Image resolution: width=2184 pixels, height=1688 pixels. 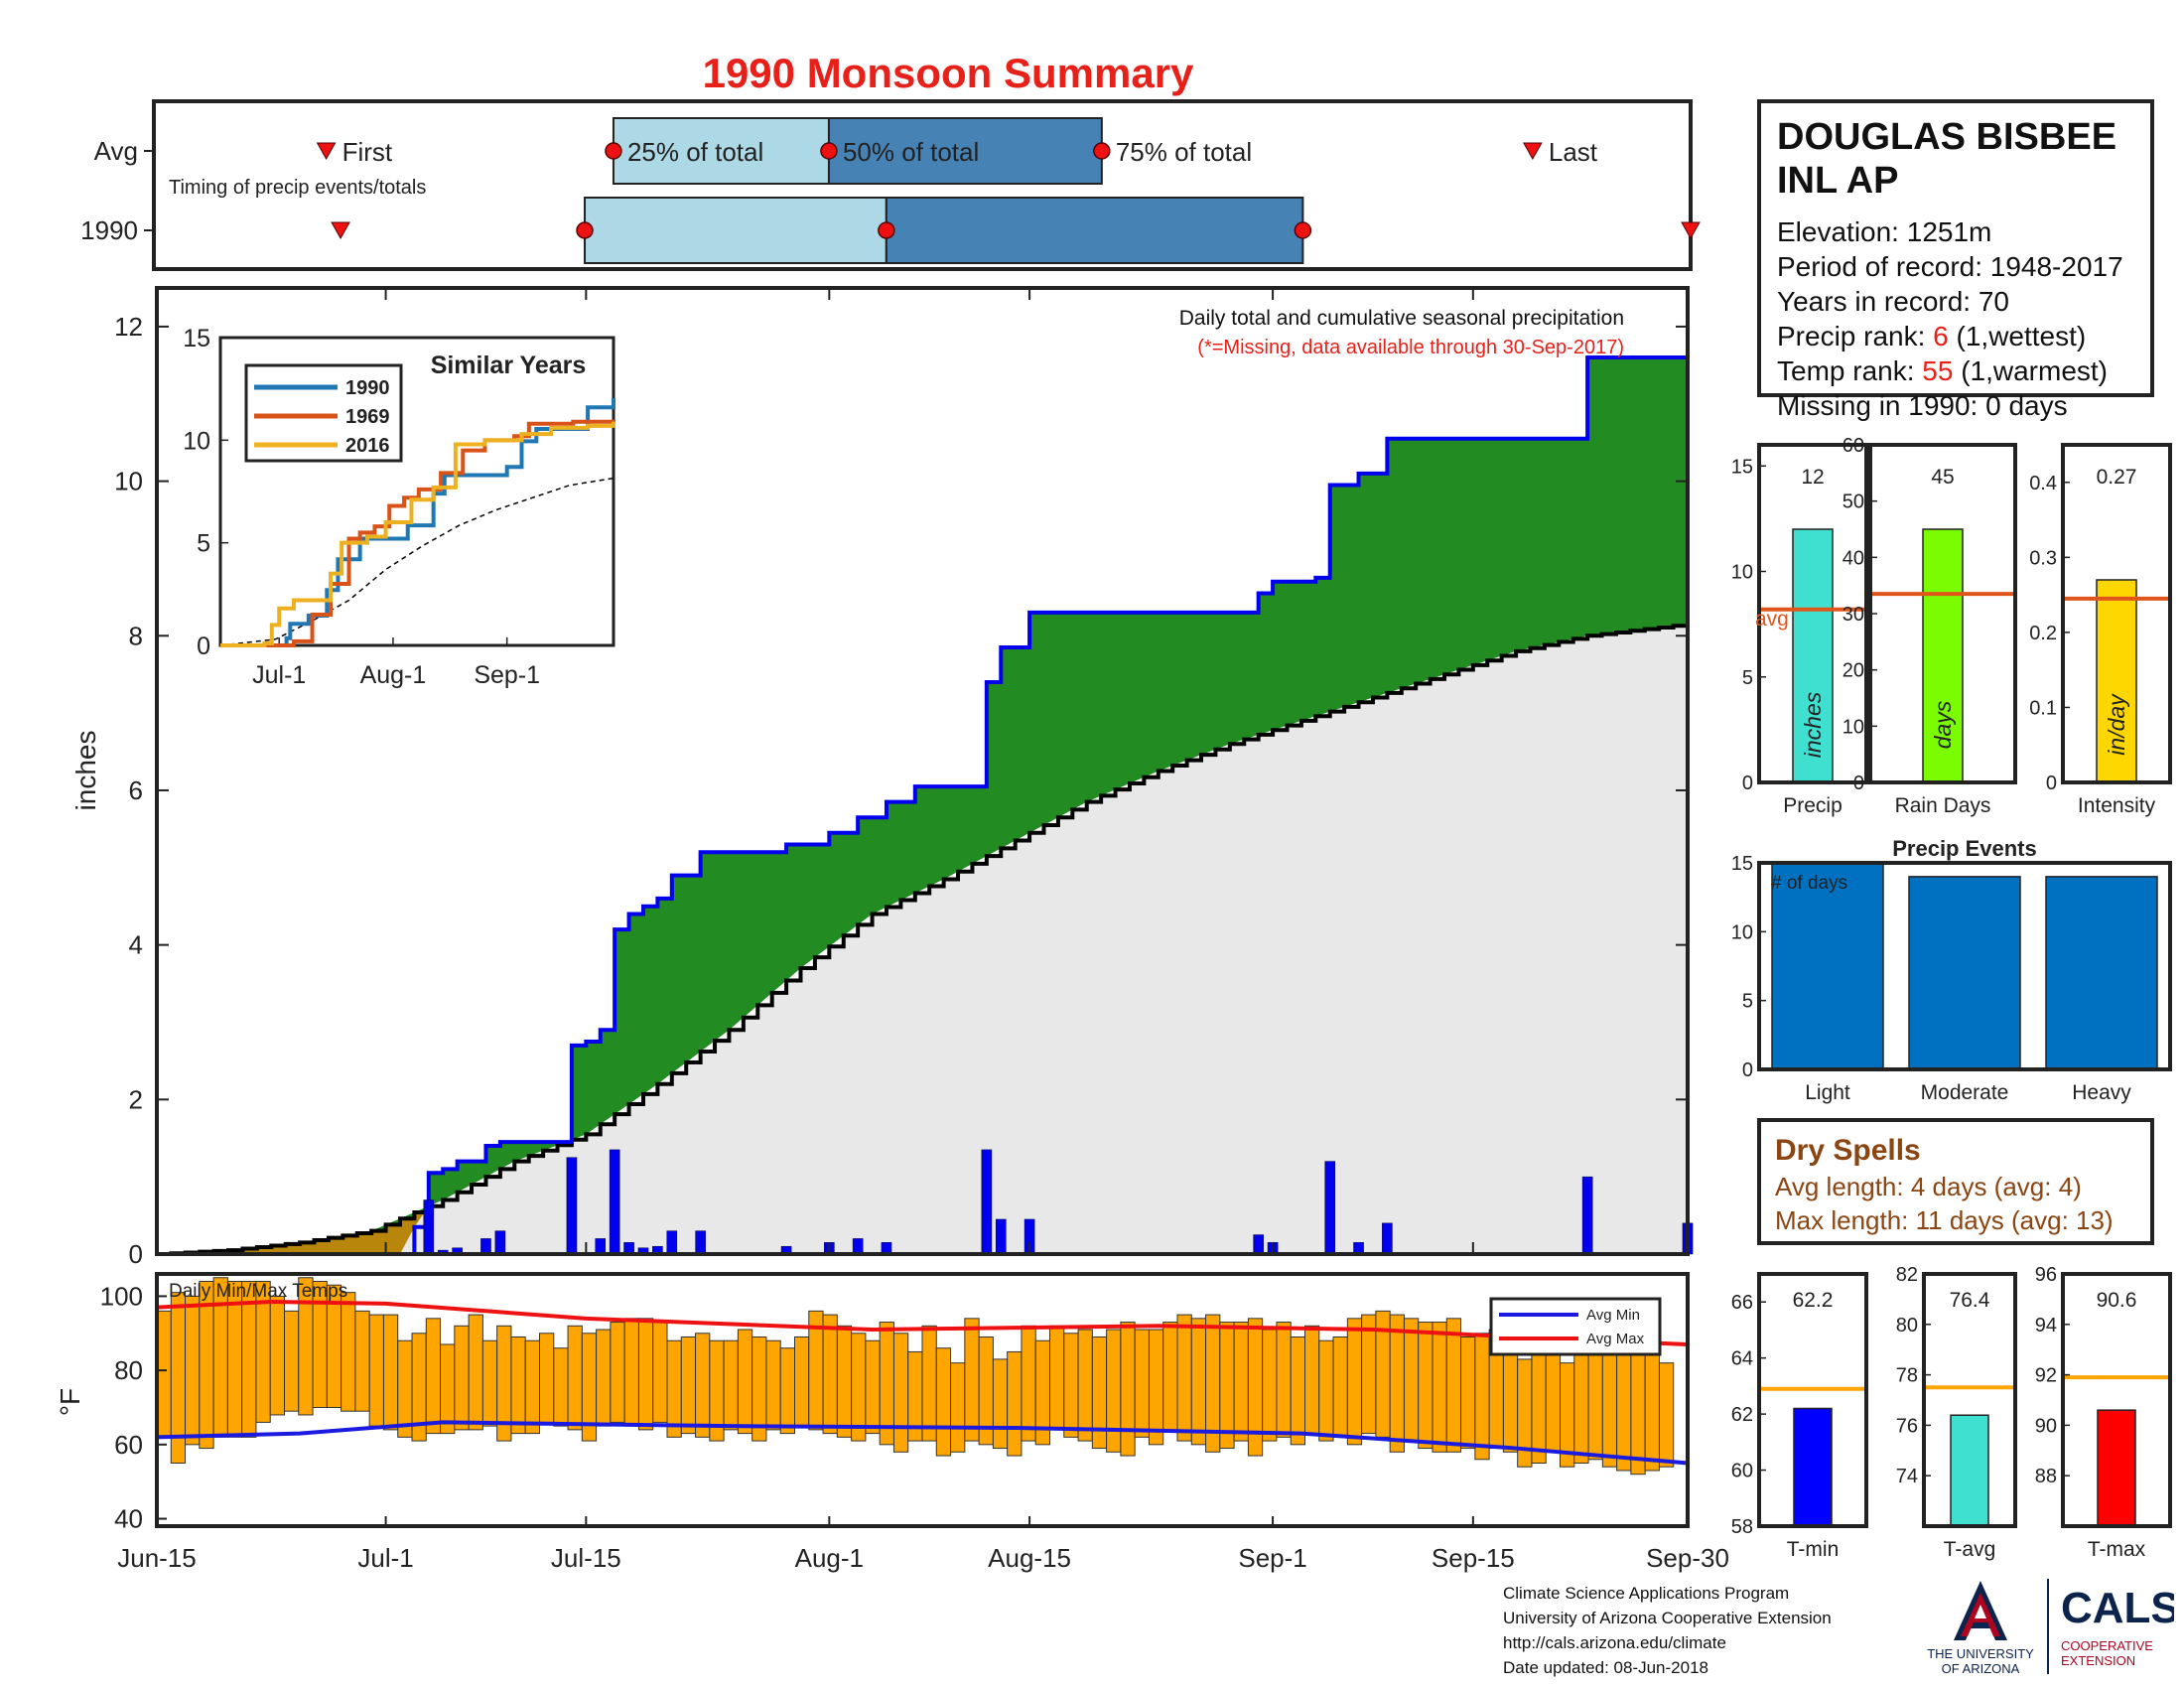 I want to click on tstat-ytick-label: 96, so click(x=2046, y=1275).